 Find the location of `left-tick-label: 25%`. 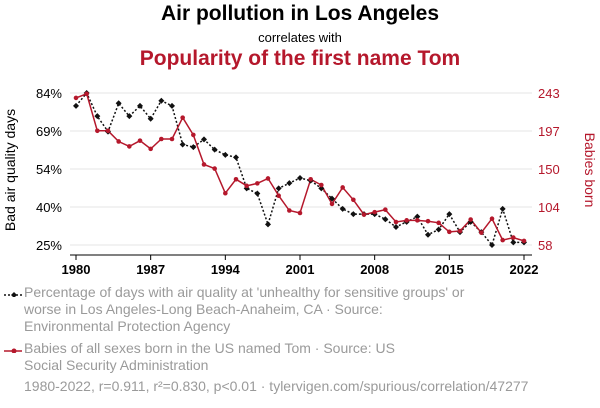

left-tick-label: 25% is located at coordinates (49, 245).